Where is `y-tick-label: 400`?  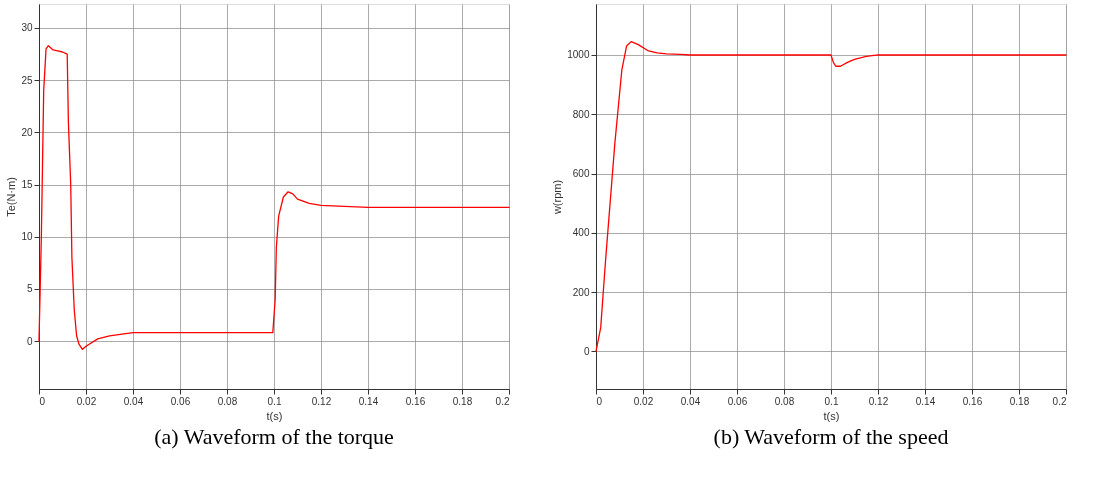
y-tick-label: 400 is located at coordinates (581, 233).